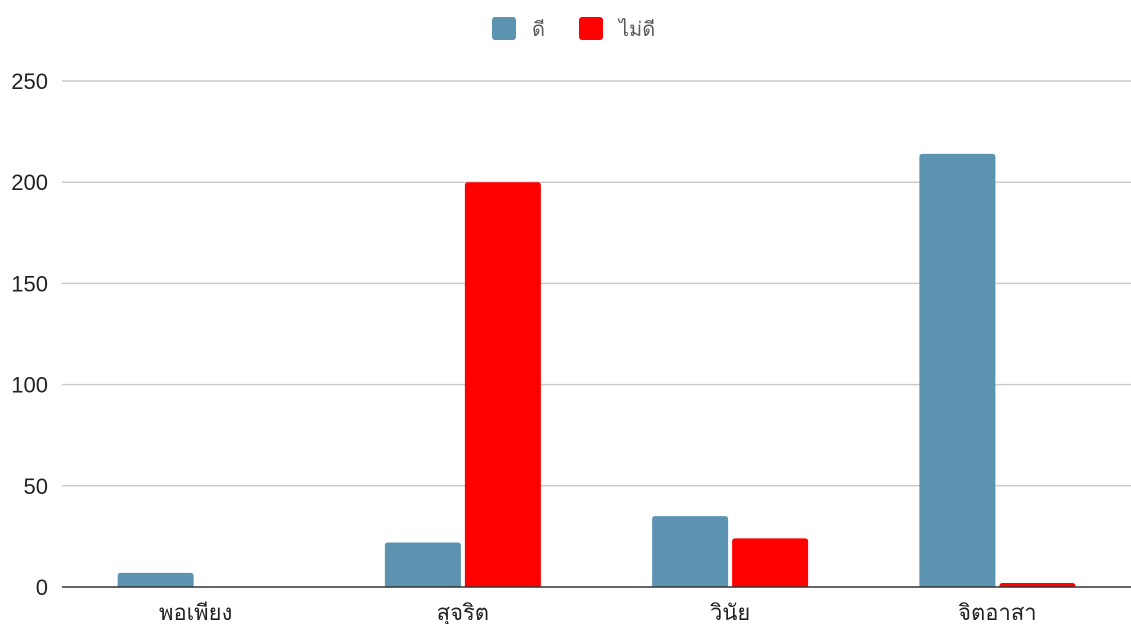 Image resolution: width=1131 pixels, height=624 pixels. What do you see at coordinates (997, 612) in the screenshot?
I see `x-category-label: จิตอาสา` at bounding box center [997, 612].